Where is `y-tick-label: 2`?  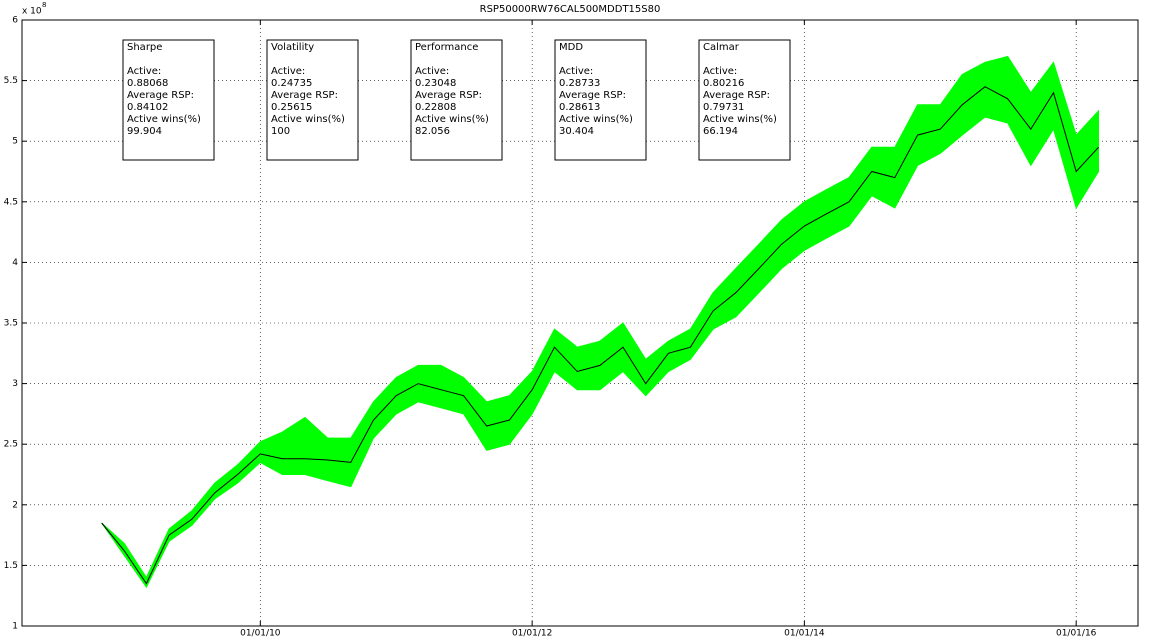 y-tick-label: 2 is located at coordinates (15, 505).